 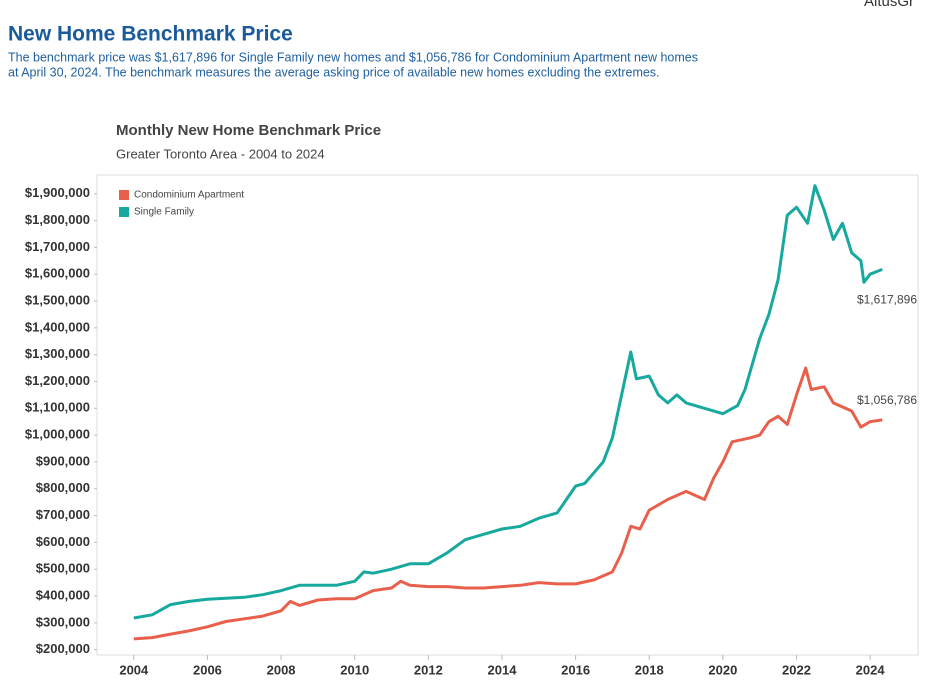 What do you see at coordinates (150, 34) in the screenshot?
I see `page-title: New Home Benchmark Price` at bounding box center [150, 34].